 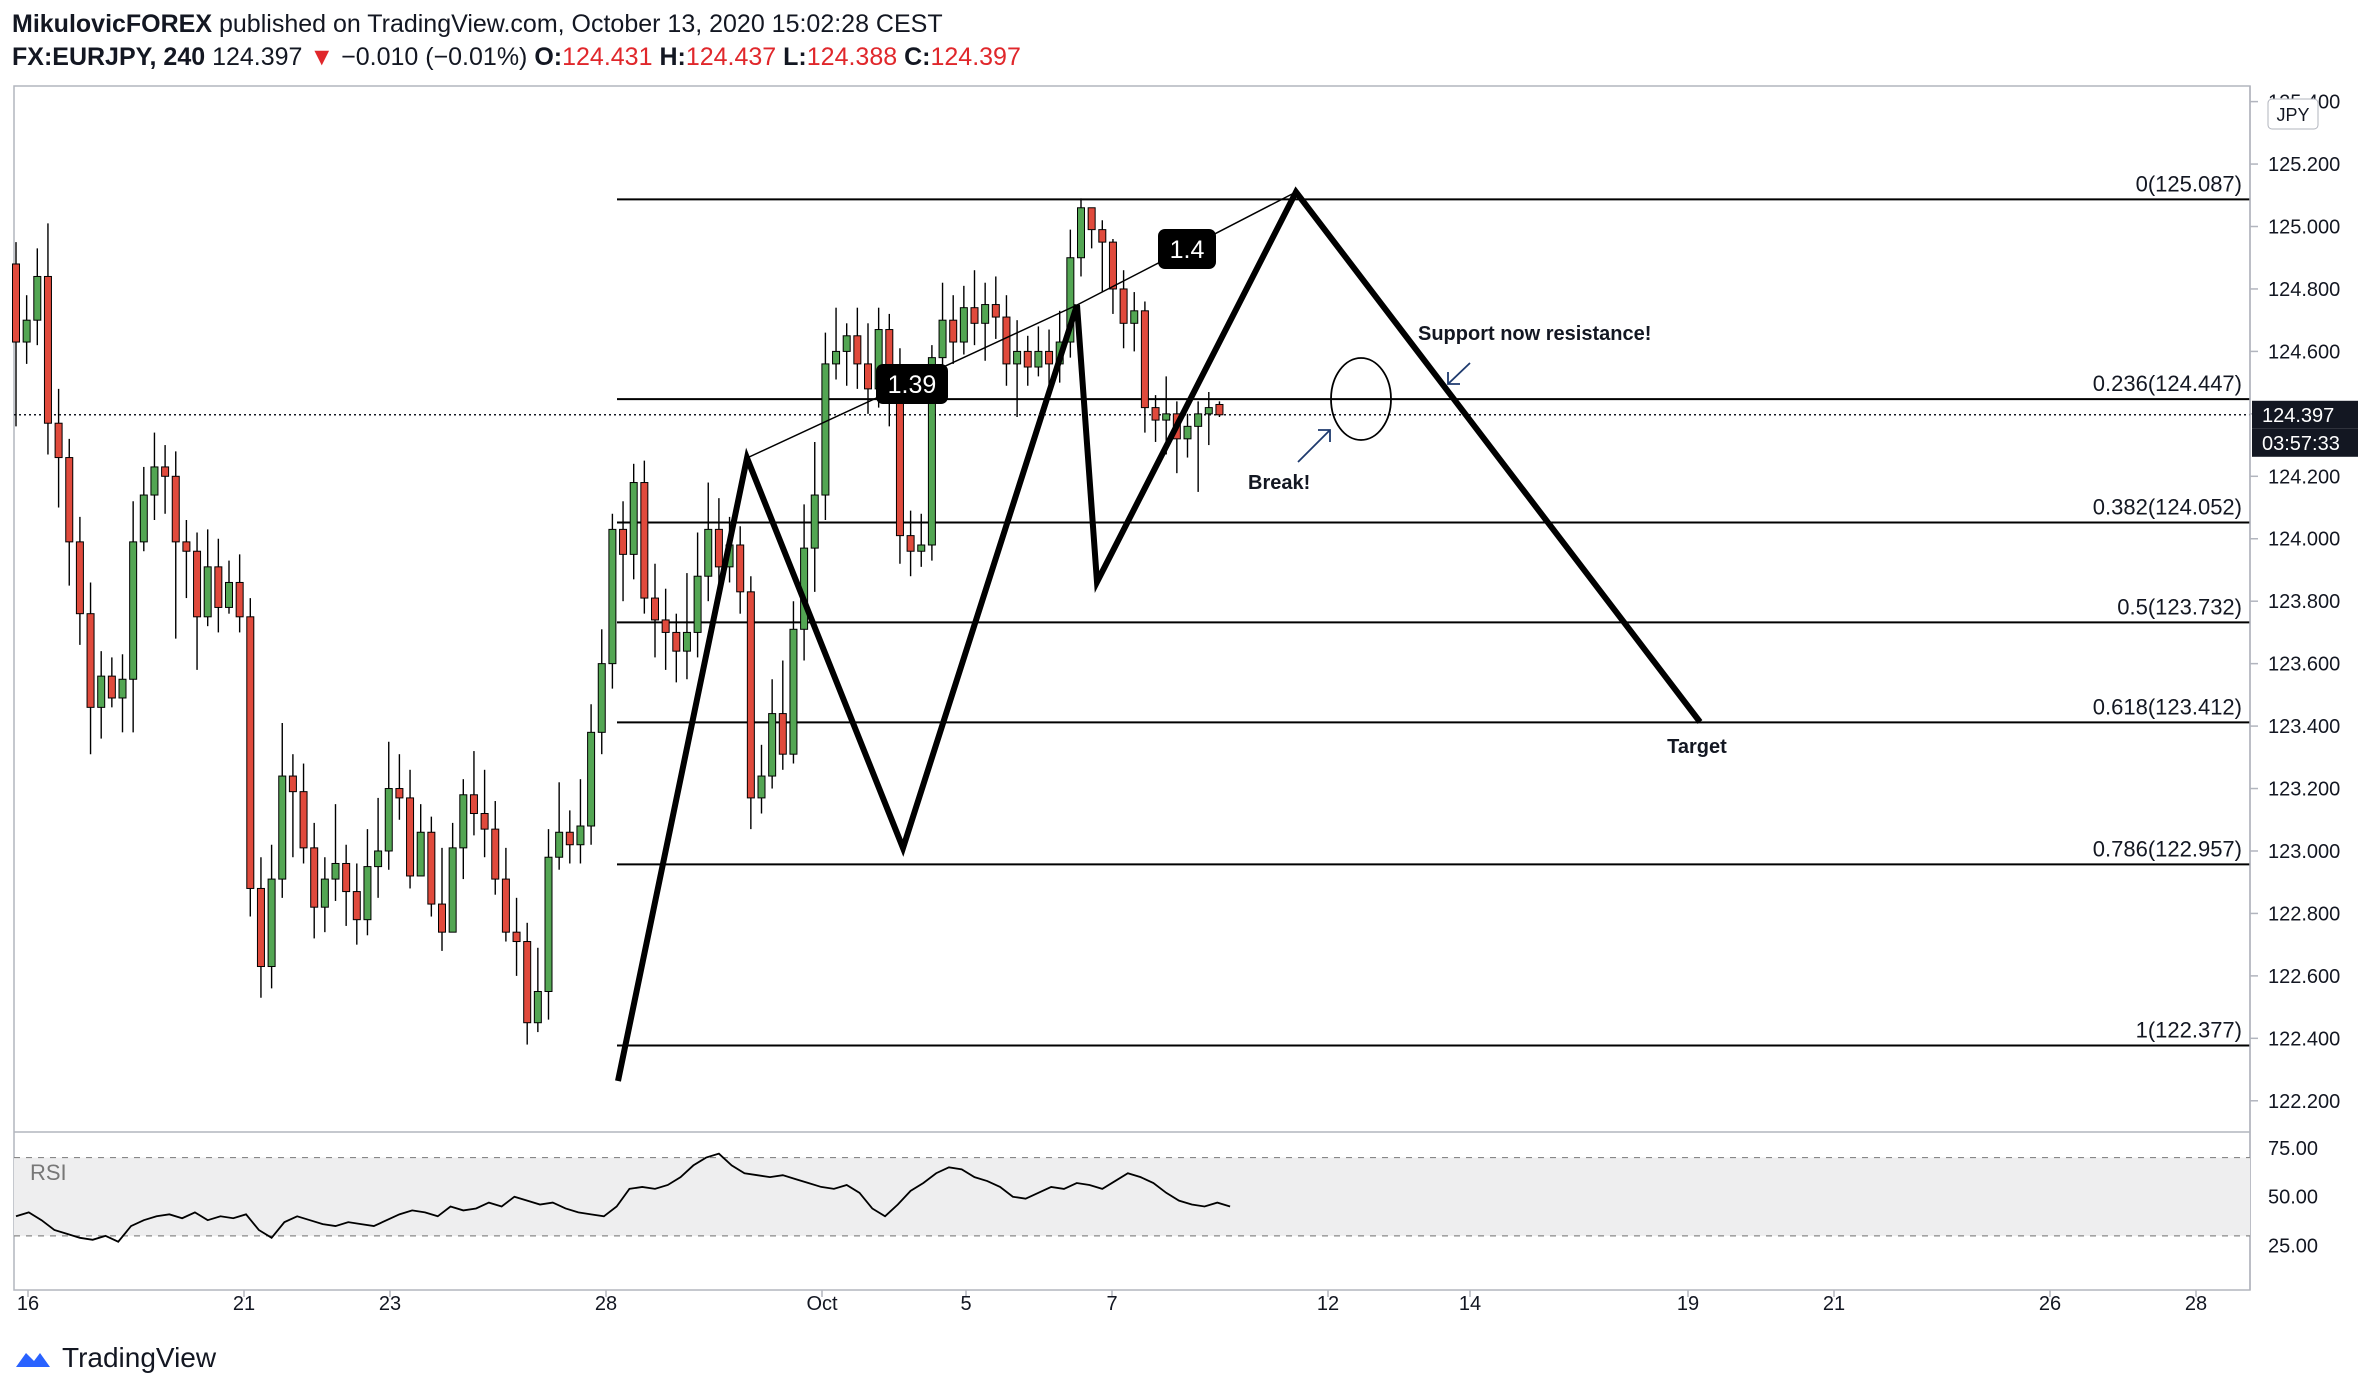 What do you see at coordinates (2304, 1102) in the screenshot?
I see `price-tick-label: 122.200` at bounding box center [2304, 1102].